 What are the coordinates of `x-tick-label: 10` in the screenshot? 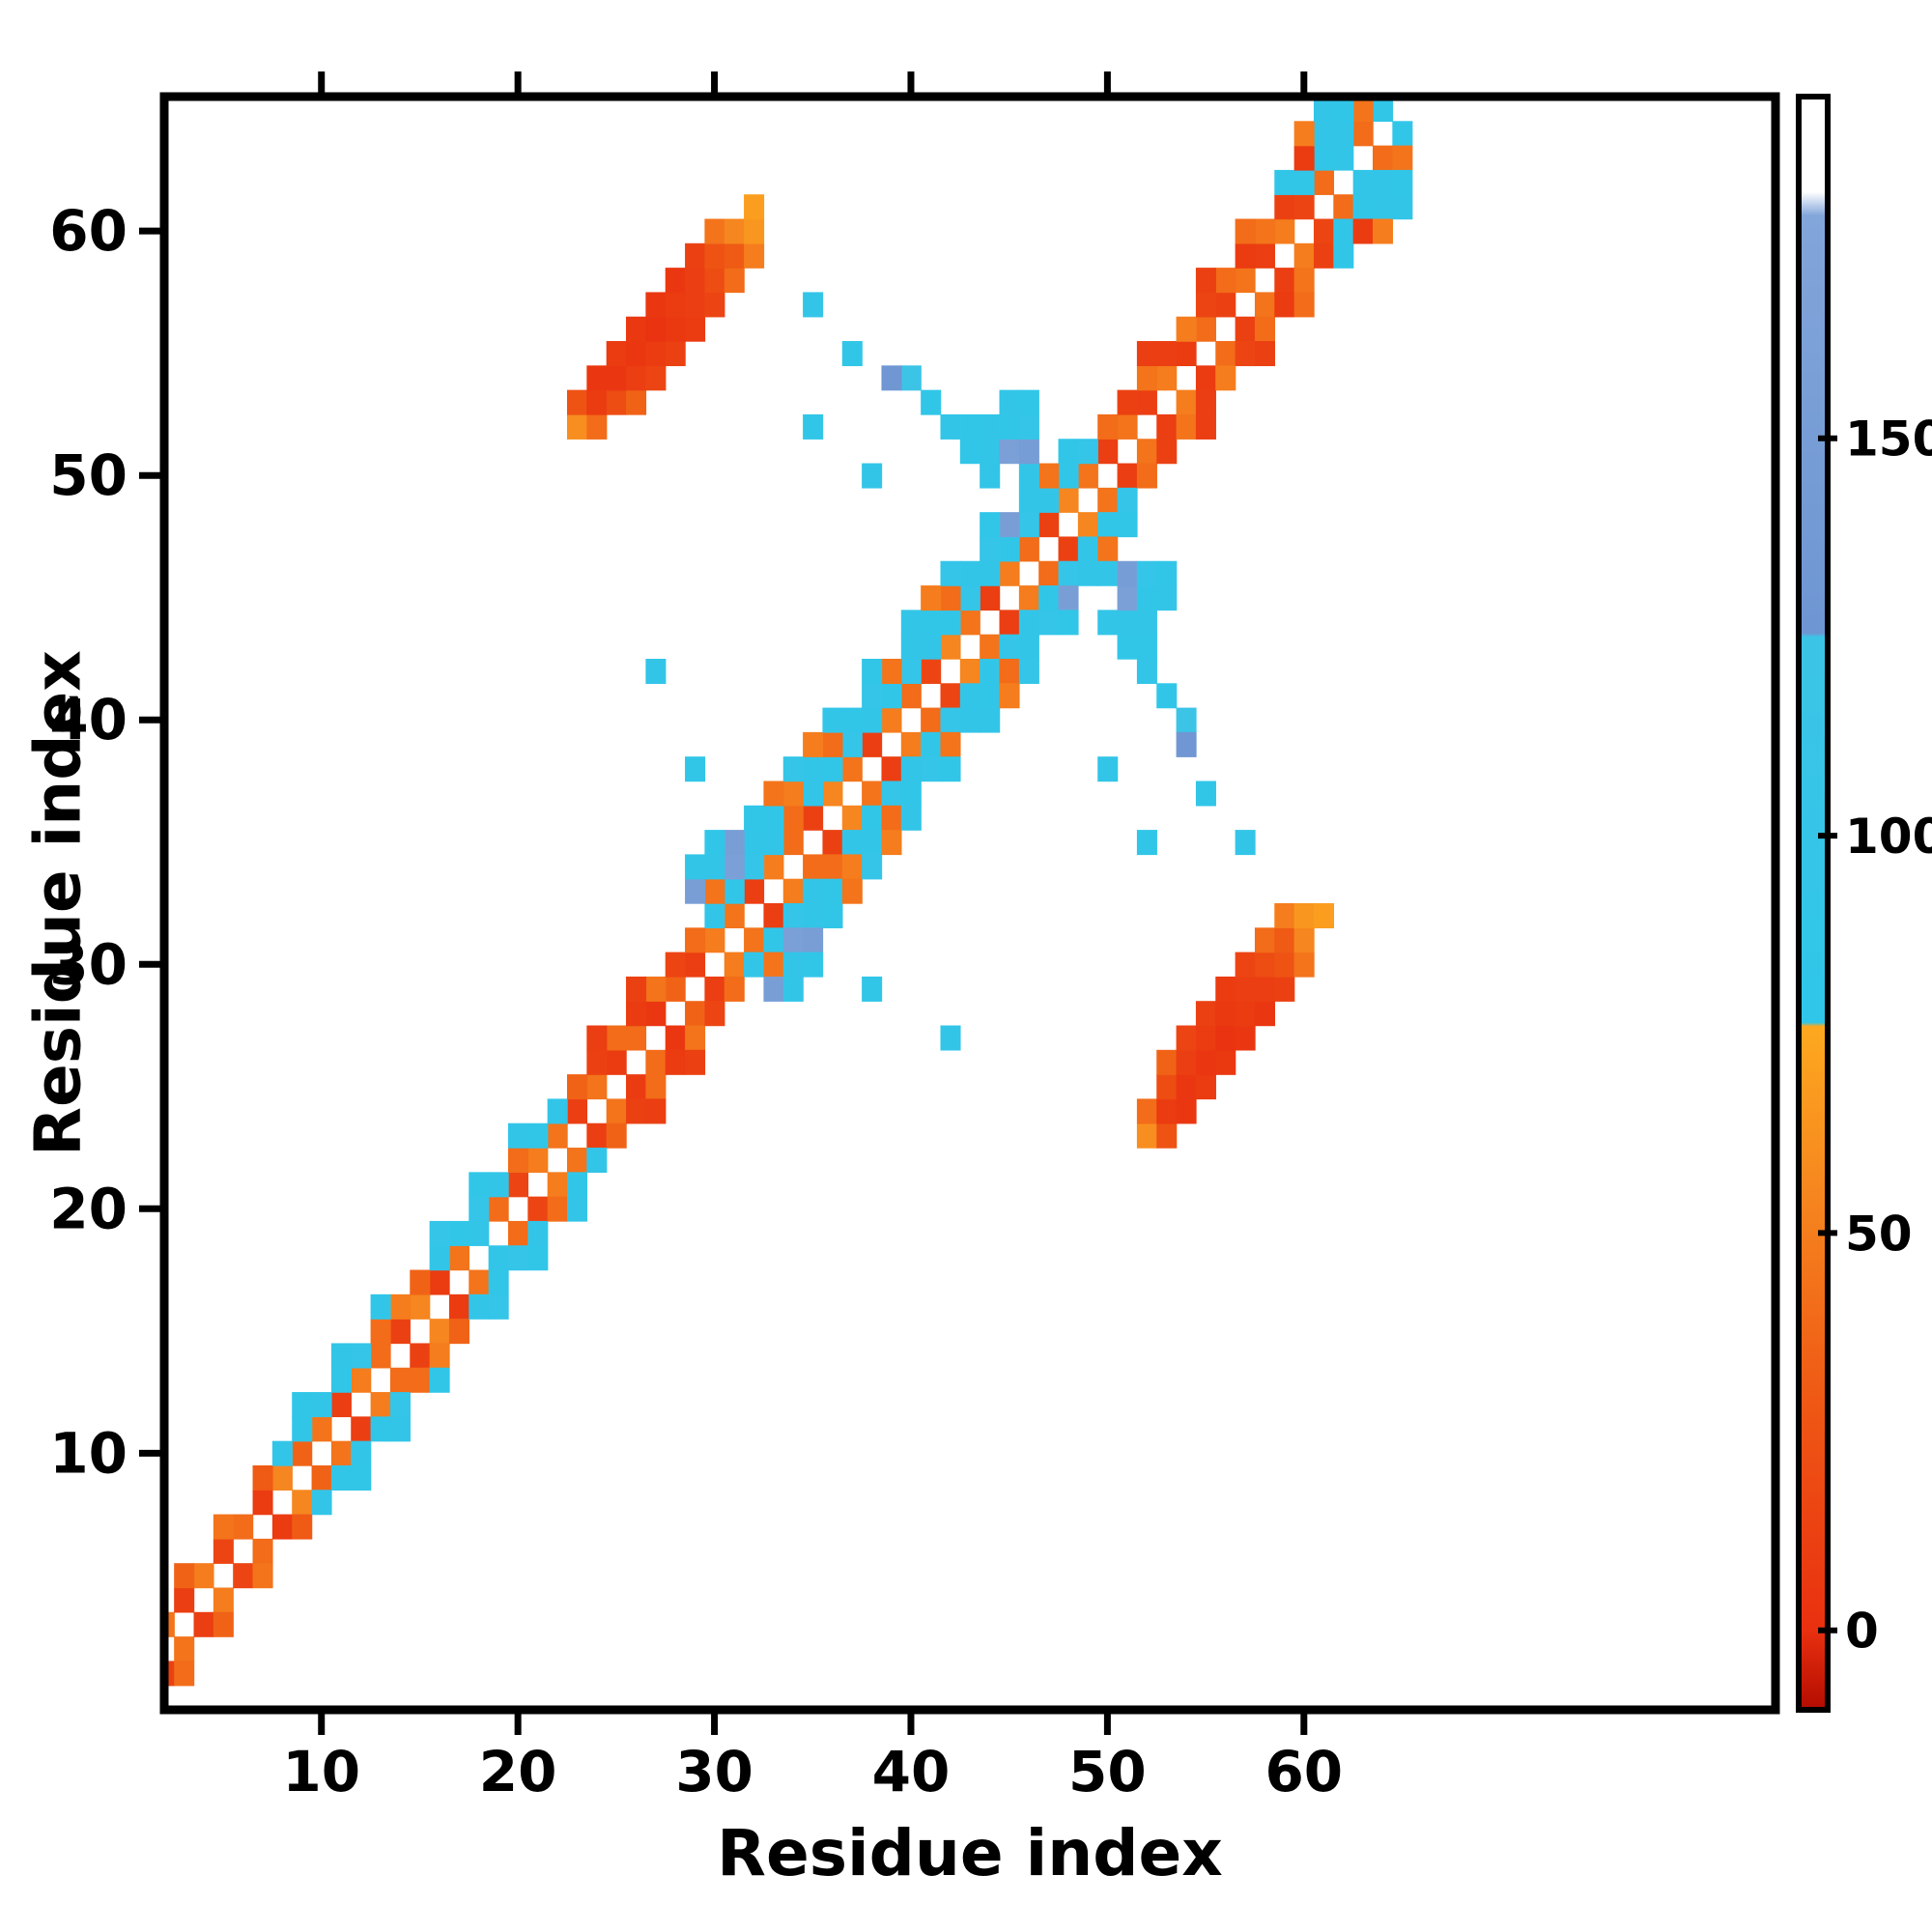 It's located at (321, 1771).